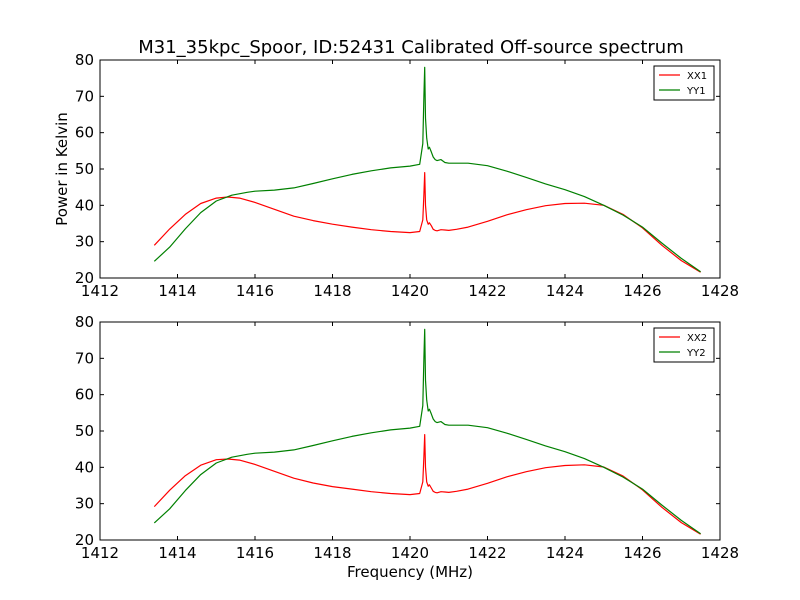 The width and height of the screenshot is (800, 600). Describe the element at coordinates (410, 572) in the screenshot. I see `x-axis-label: Frequency (MHz)` at that location.